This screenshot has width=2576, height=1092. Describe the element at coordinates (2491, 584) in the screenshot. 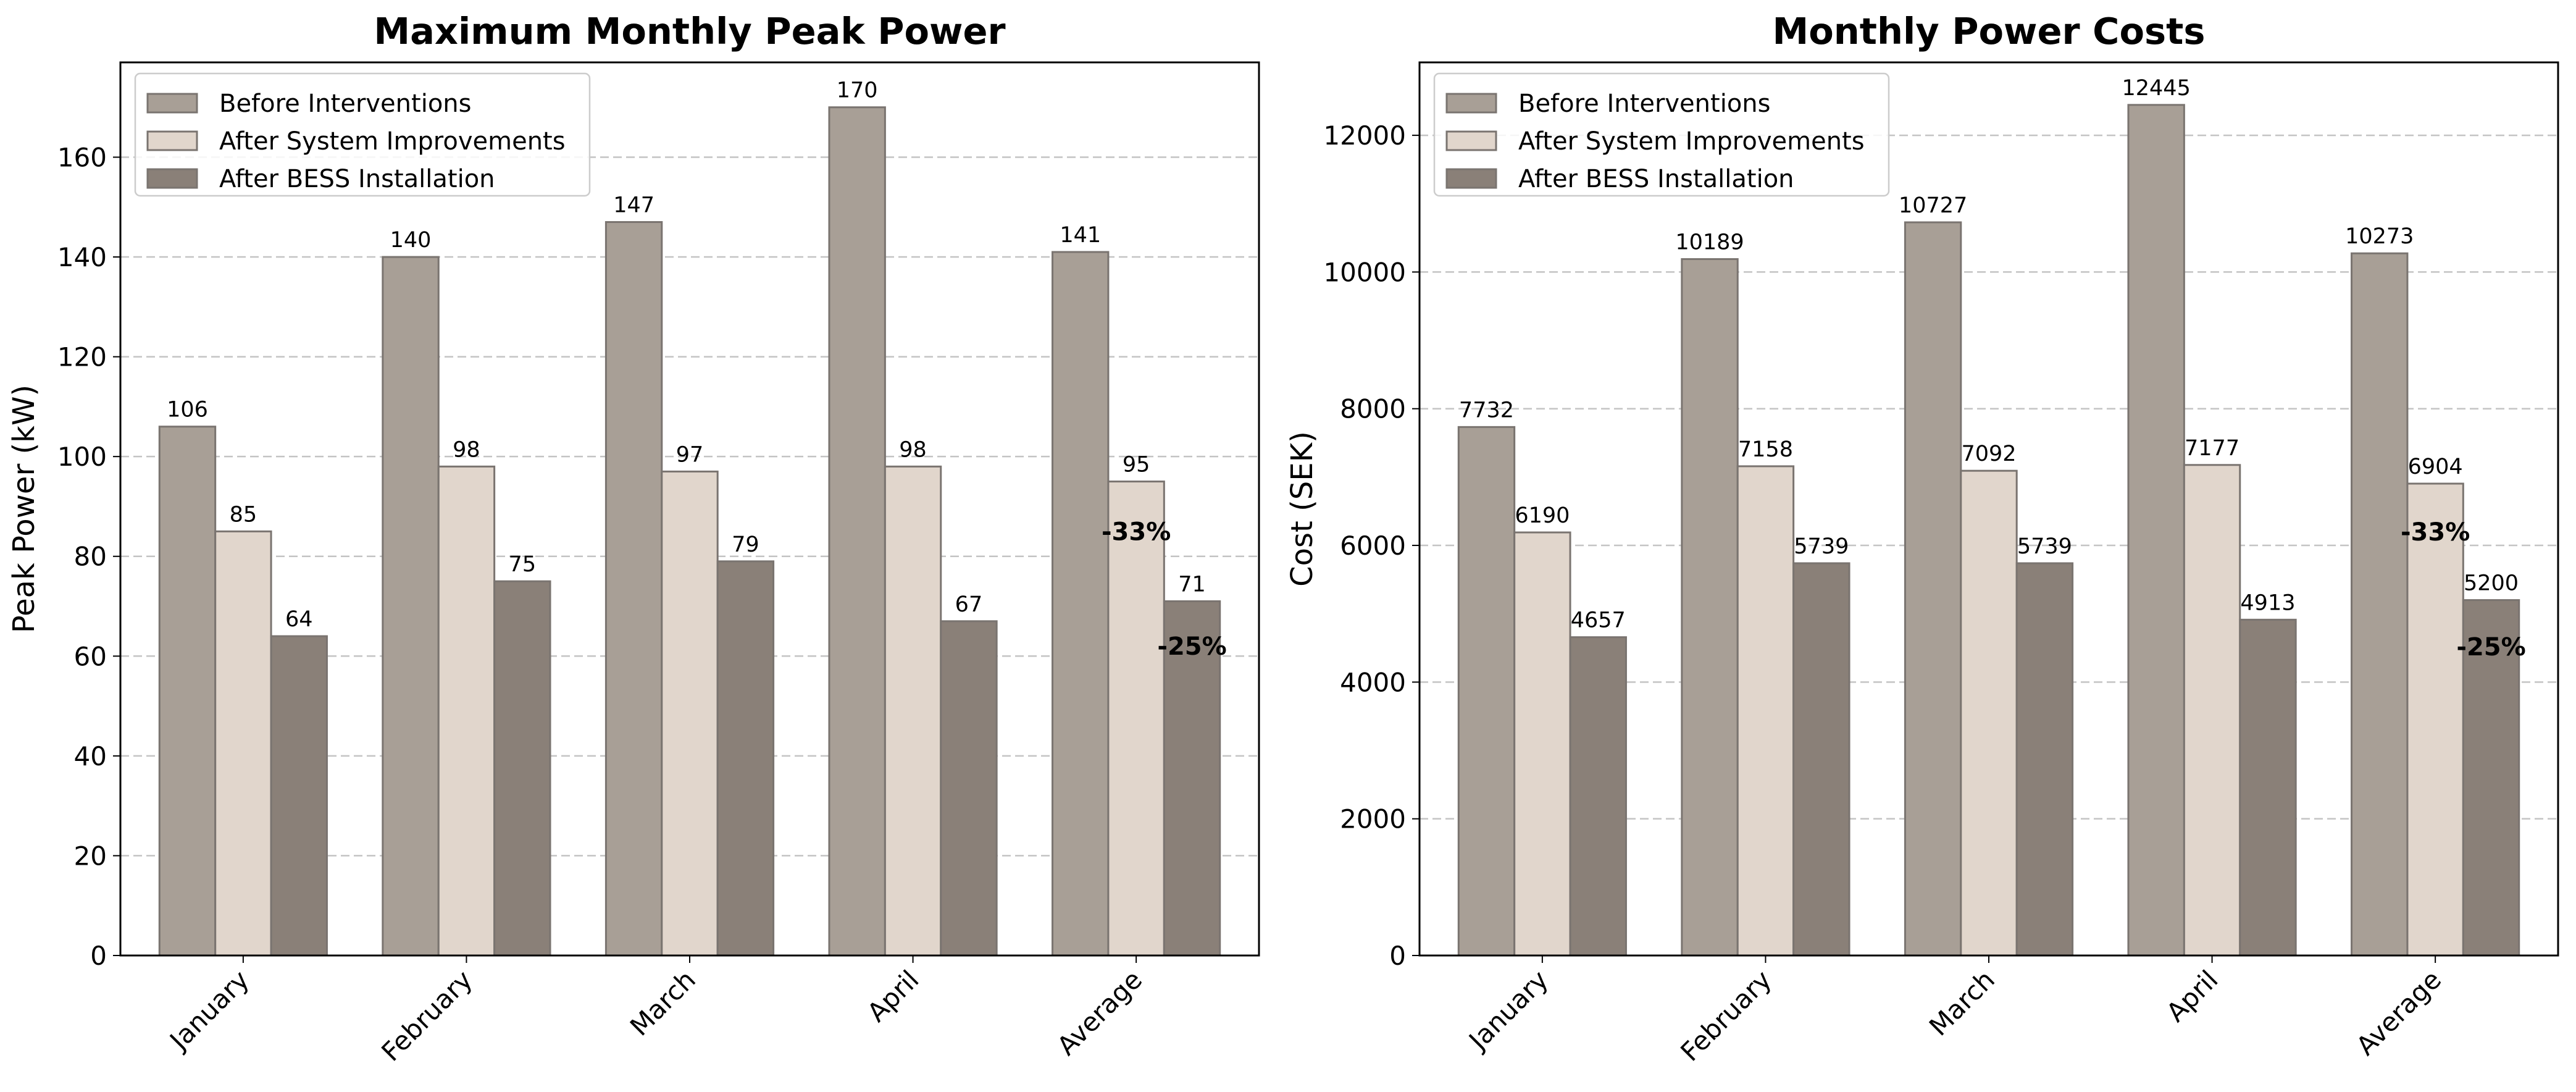

I see `data-label: 5200` at that location.